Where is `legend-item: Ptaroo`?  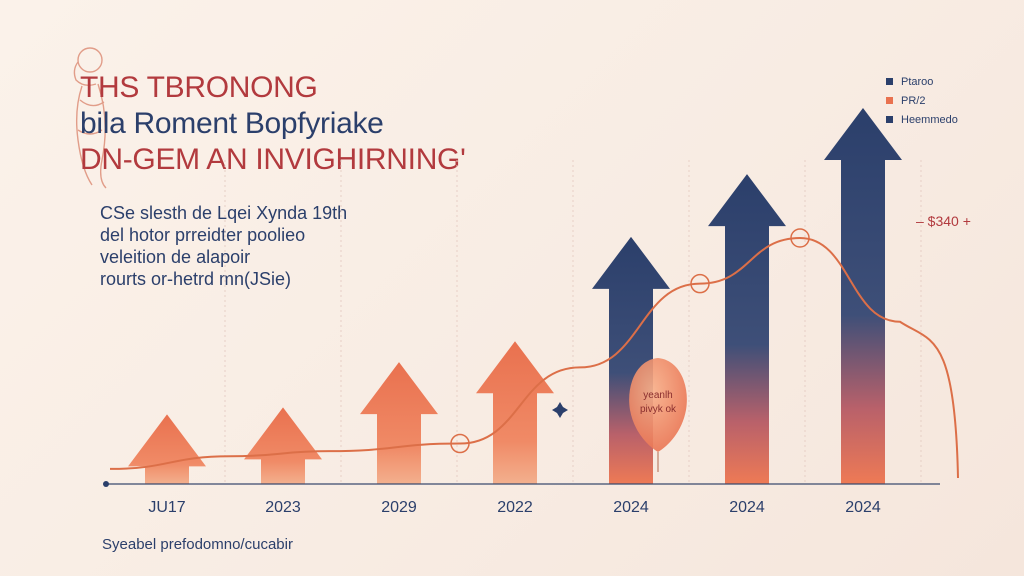
legend-item: Ptaroo is located at coordinates (922, 81).